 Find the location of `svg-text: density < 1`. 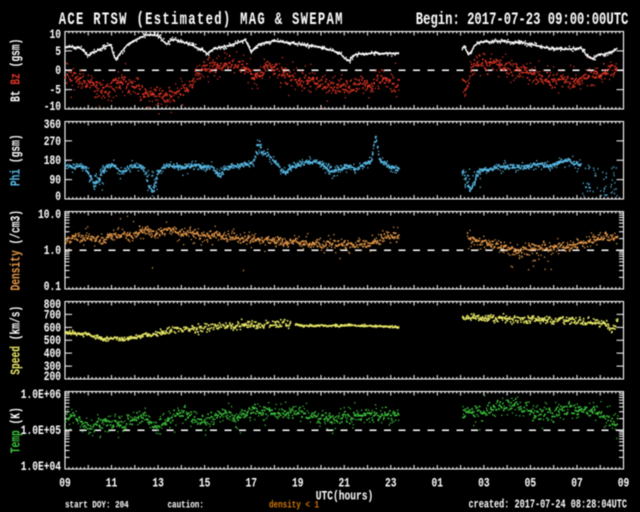

svg-text: density < 1 is located at coordinates (294, 504).